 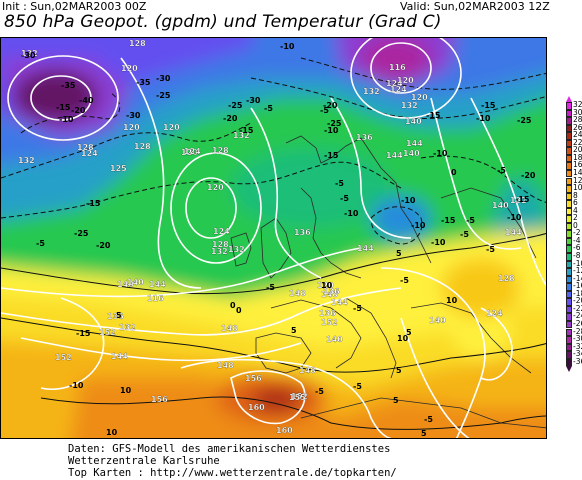 I want to click on colorbar-label: 24, so click(x=577, y=135).